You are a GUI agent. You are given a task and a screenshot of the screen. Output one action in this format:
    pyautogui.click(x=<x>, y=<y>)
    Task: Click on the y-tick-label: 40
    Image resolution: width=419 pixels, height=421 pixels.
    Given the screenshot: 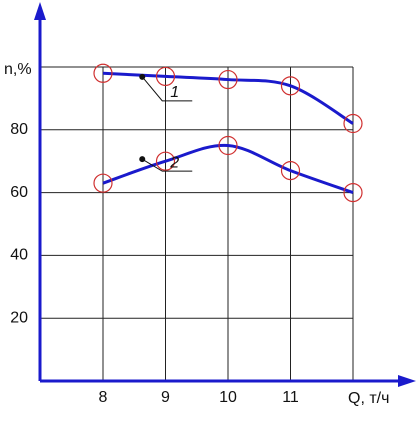 What is the action you would take?
    pyautogui.click(x=19, y=255)
    